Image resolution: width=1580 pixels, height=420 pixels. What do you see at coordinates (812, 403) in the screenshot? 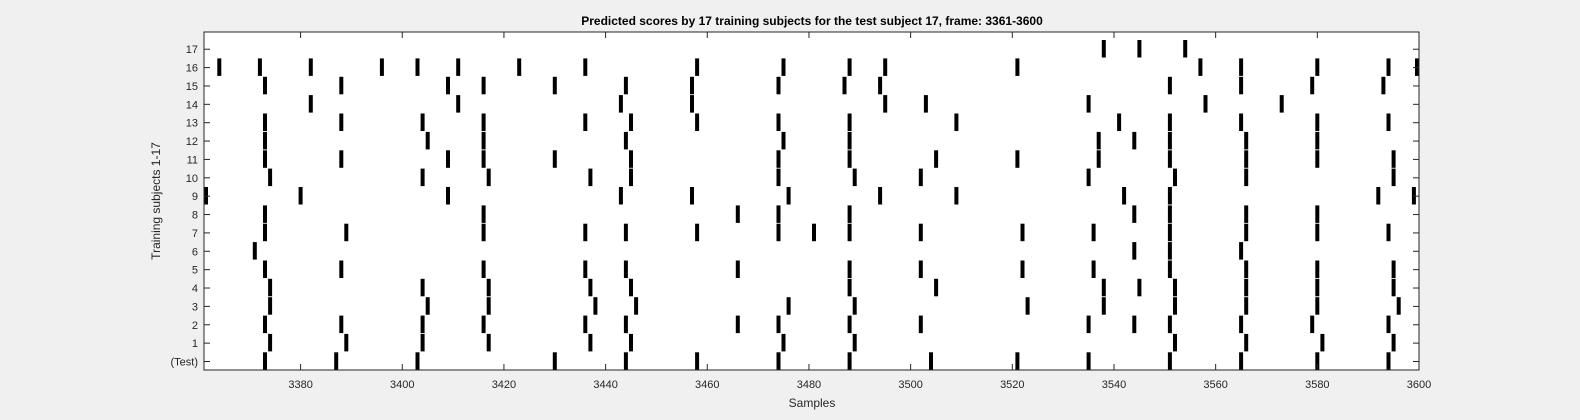
I see `x-axis-label: Samples` at bounding box center [812, 403].